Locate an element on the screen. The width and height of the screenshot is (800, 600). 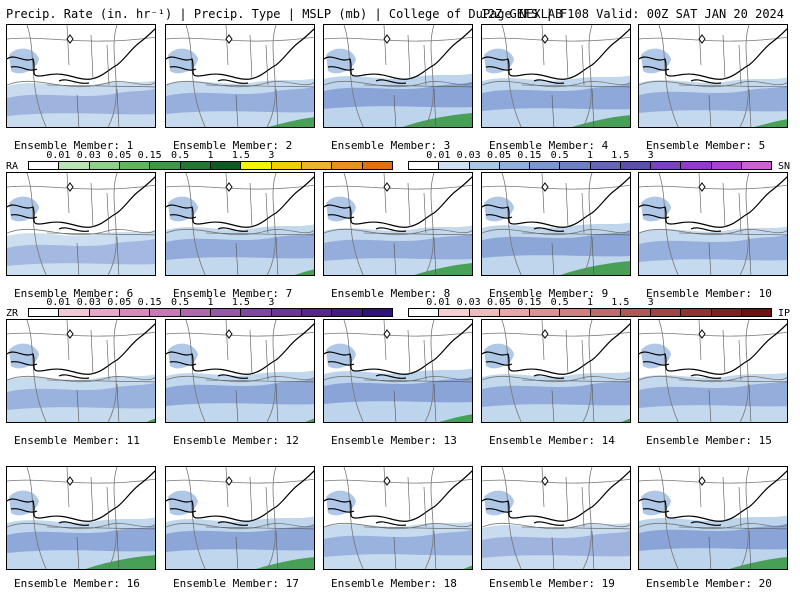
ensemble-member-label: Ensemble Member: 19 is located at coordinates (552, 583).